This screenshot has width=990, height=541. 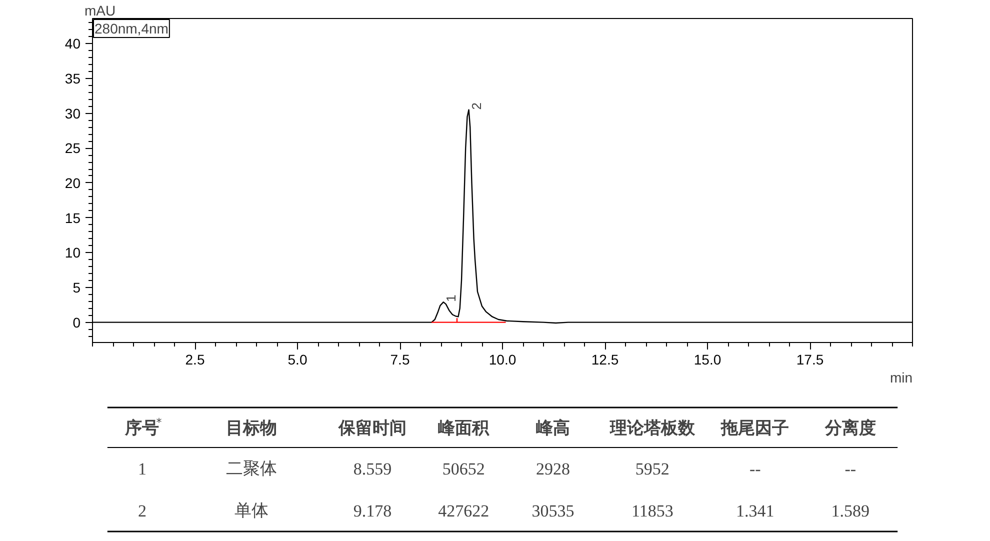 What do you see at coordinates (72, 113) in the screenshot?
I see `y-tick-label: 30` at bounding box center [72, 113].